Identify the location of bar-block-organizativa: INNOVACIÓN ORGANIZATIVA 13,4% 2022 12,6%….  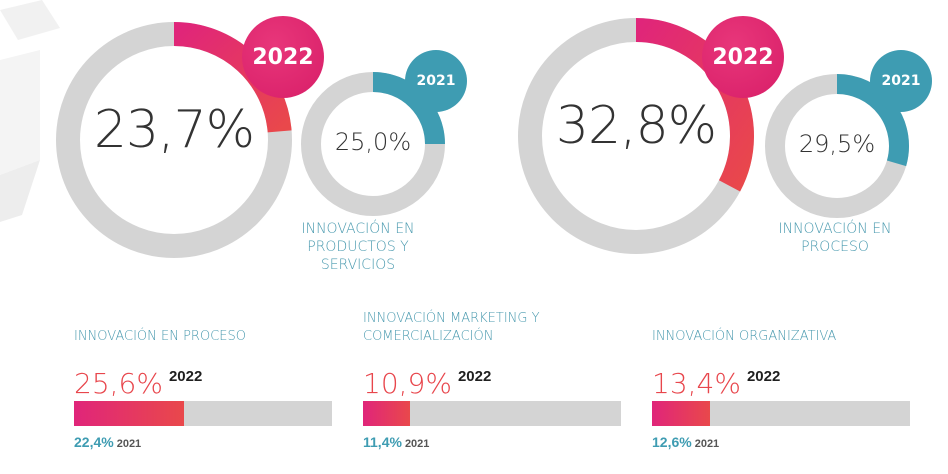
(781, 380).